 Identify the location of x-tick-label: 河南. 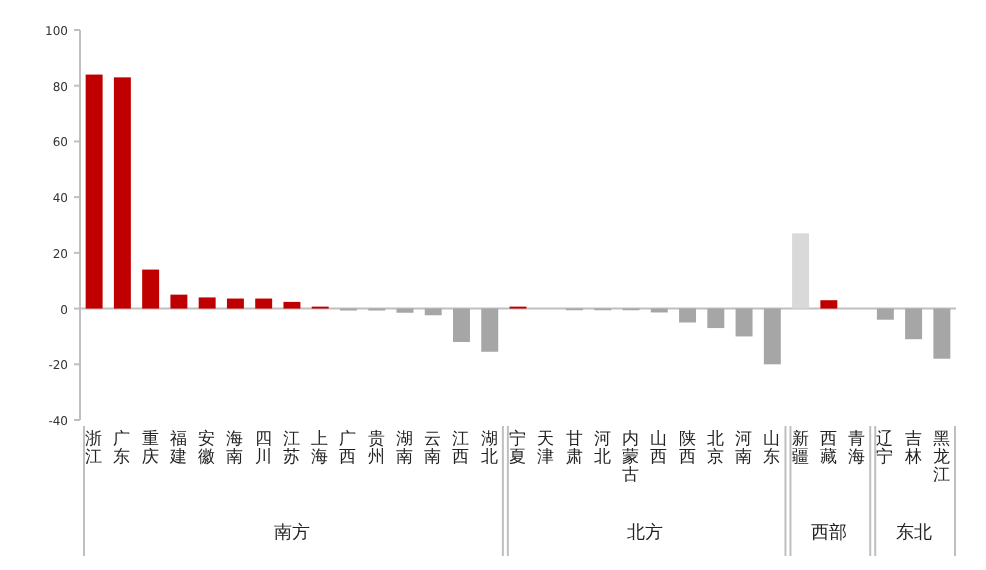
(744, 447).